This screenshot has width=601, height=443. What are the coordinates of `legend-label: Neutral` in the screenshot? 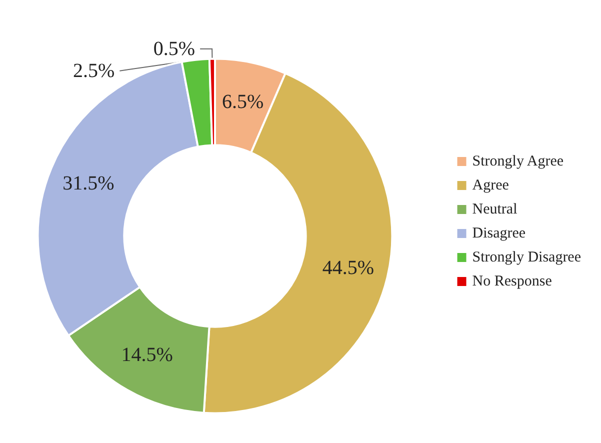 It's located at (495, 210).